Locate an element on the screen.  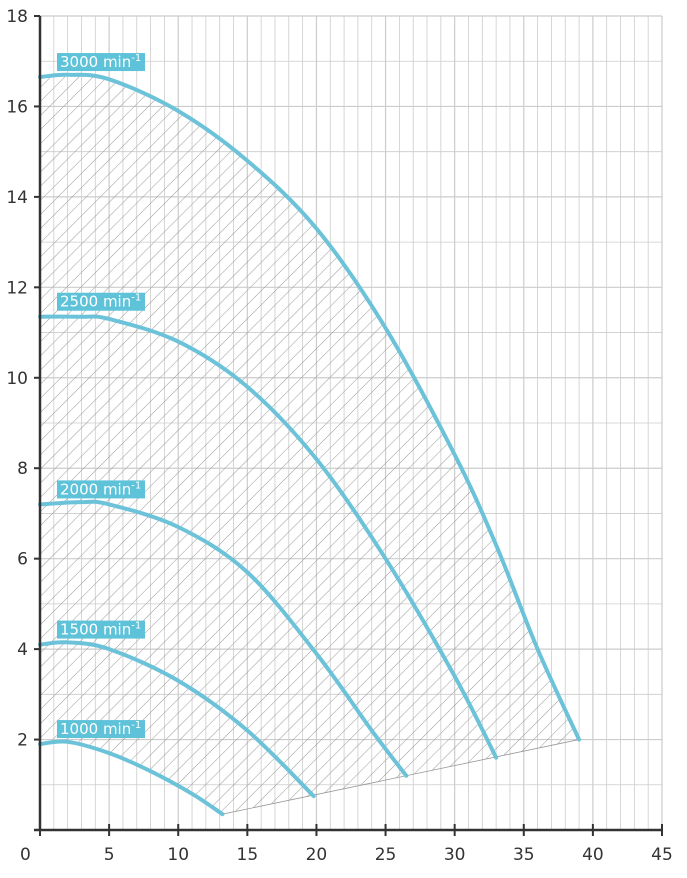
curve-label-base: 1000 min is located at coordinates (95, 729).